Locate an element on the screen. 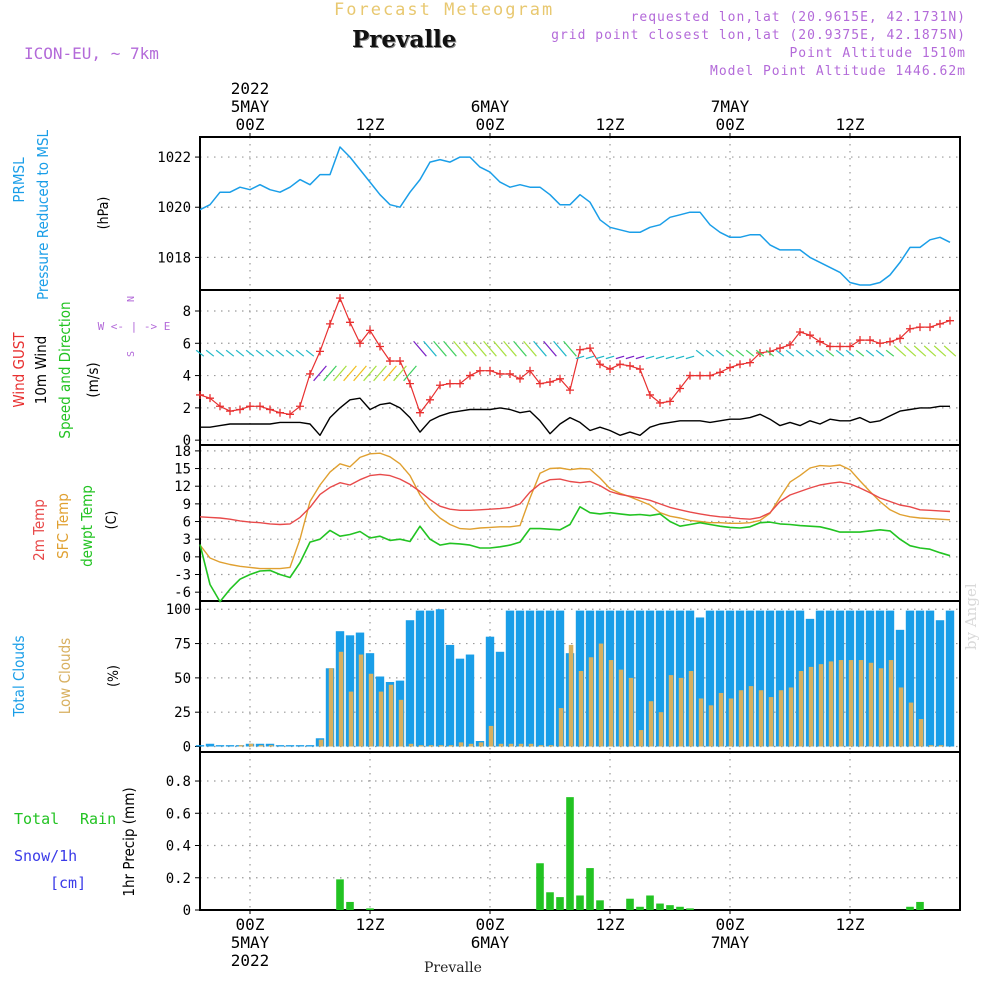 Image resolution: width=1000 pixels, height=1000 pixels. series-10m-wind-line is located at coordinates (575, 416).